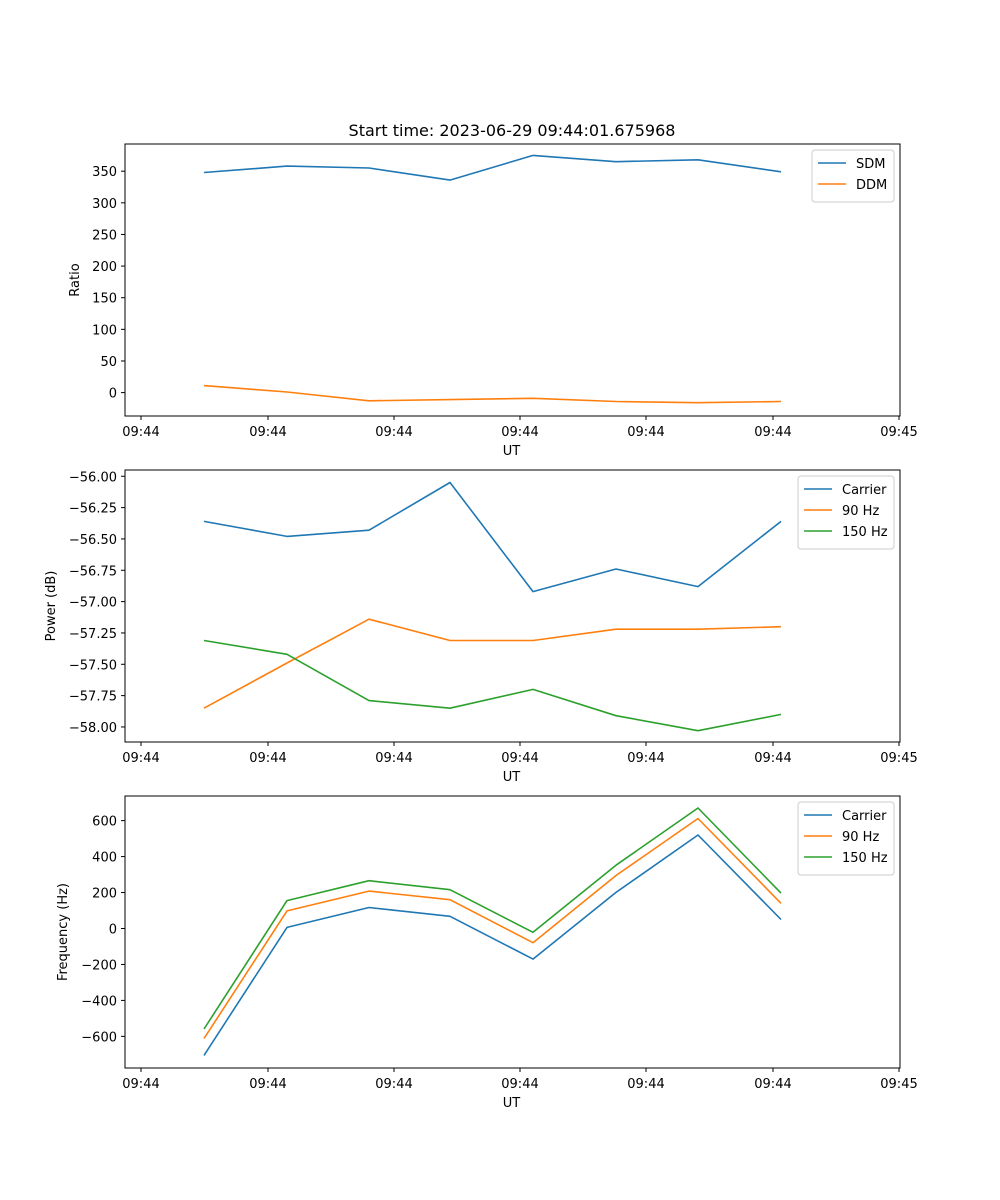  What do you see at coordinates (104, 204) in the screenshot?
I see `y-tick-label: 300` at bounding box center [104, 204].